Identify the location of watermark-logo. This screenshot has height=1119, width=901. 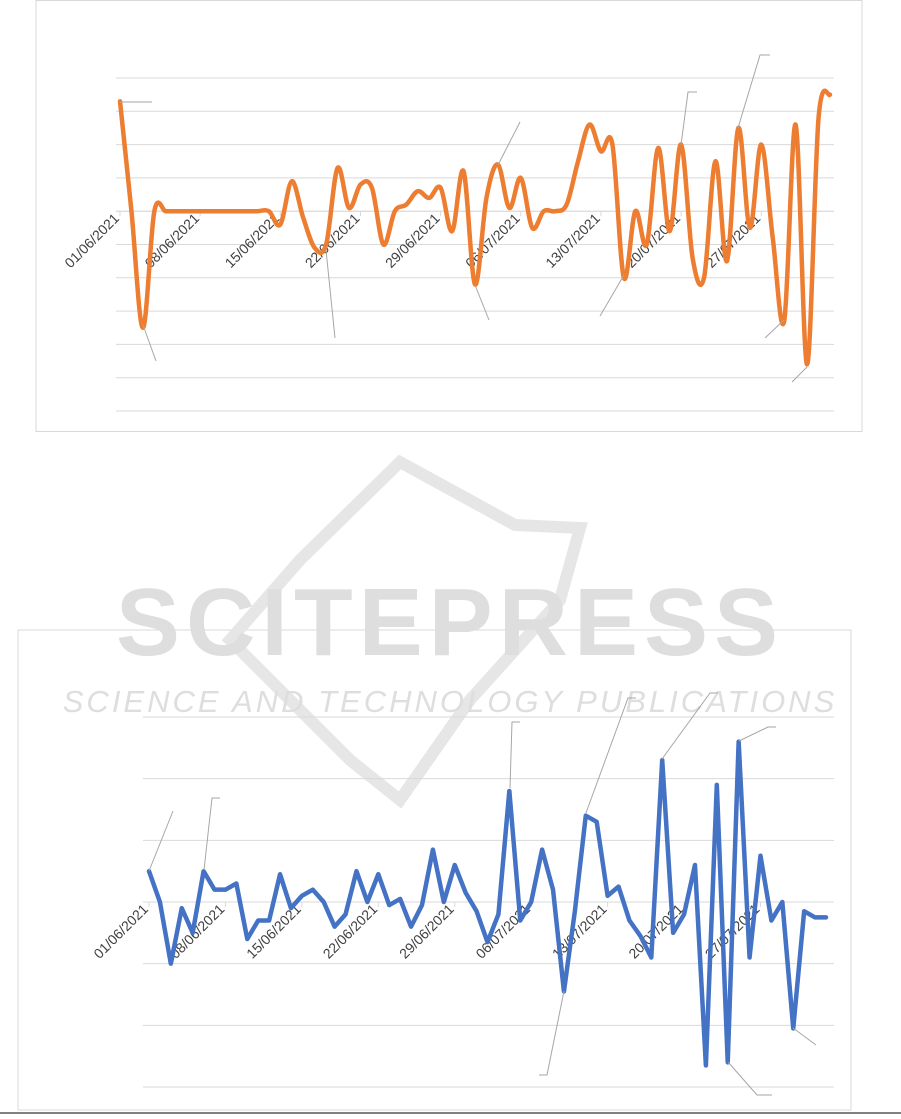
(404, 631).